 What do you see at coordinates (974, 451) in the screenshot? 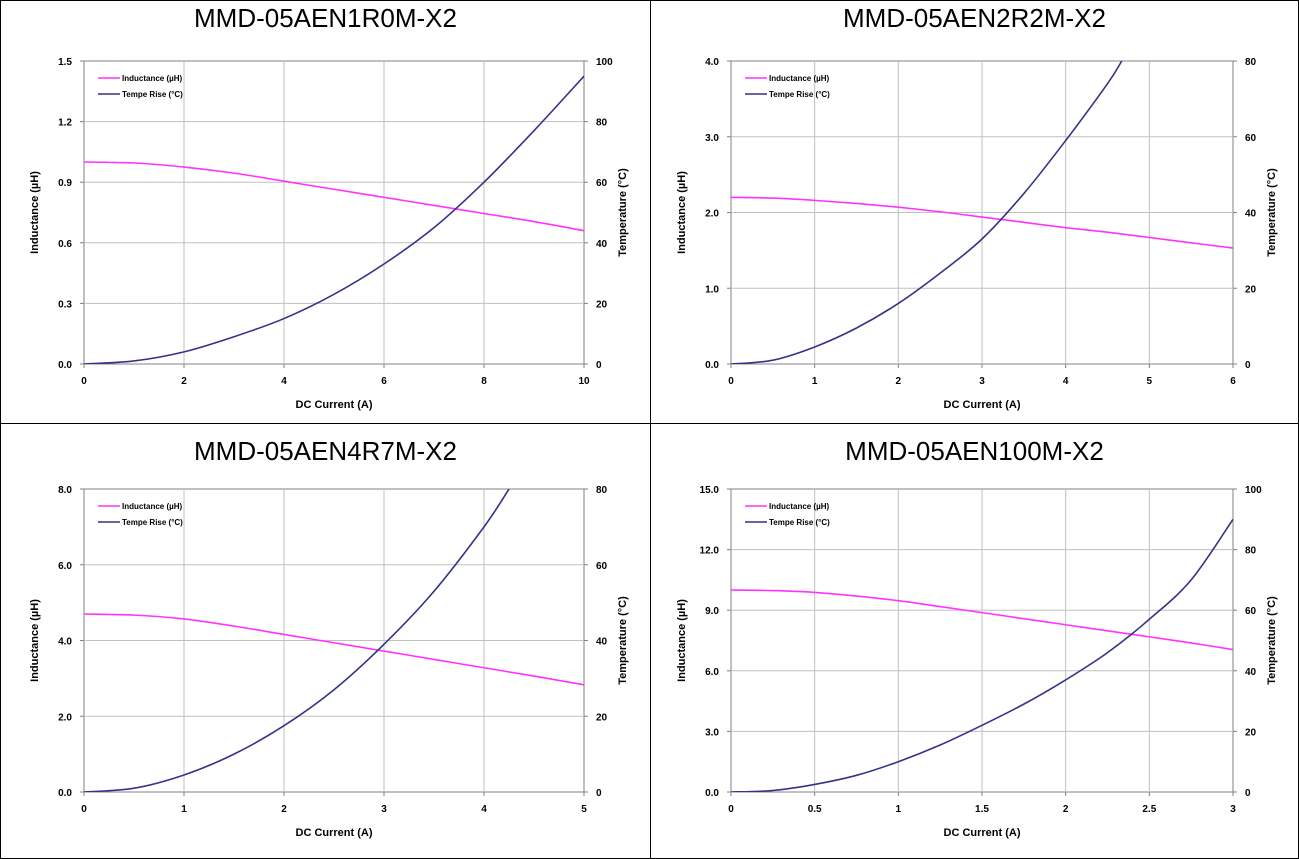
I see `chart-title: MMD-05AEN100M-X2` at bounding box center [974, 451].